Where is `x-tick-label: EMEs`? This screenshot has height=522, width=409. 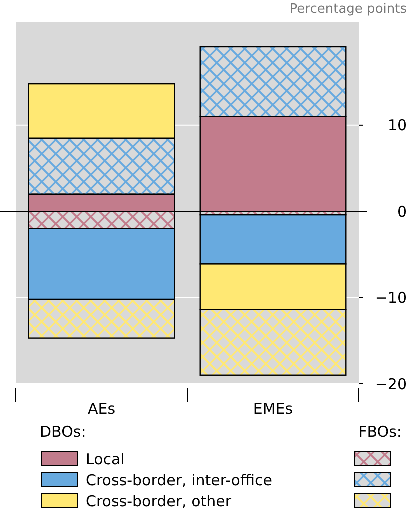
x-tick-label: EMEs is located at coordinates (273, 409).